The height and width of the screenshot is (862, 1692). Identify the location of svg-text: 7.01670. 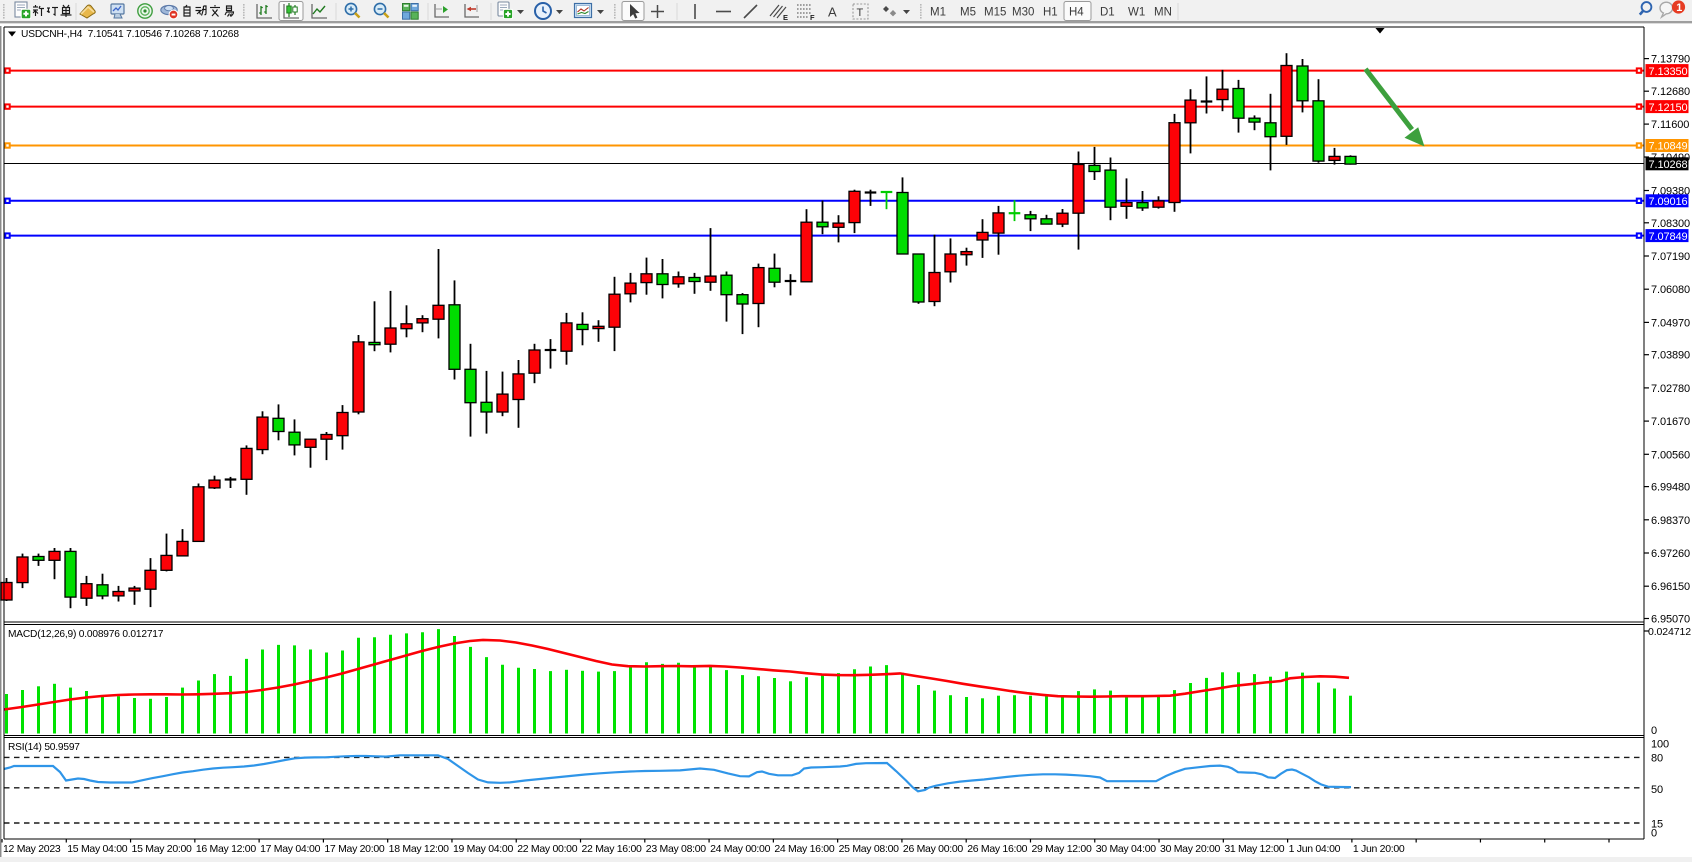
(1670, 422).